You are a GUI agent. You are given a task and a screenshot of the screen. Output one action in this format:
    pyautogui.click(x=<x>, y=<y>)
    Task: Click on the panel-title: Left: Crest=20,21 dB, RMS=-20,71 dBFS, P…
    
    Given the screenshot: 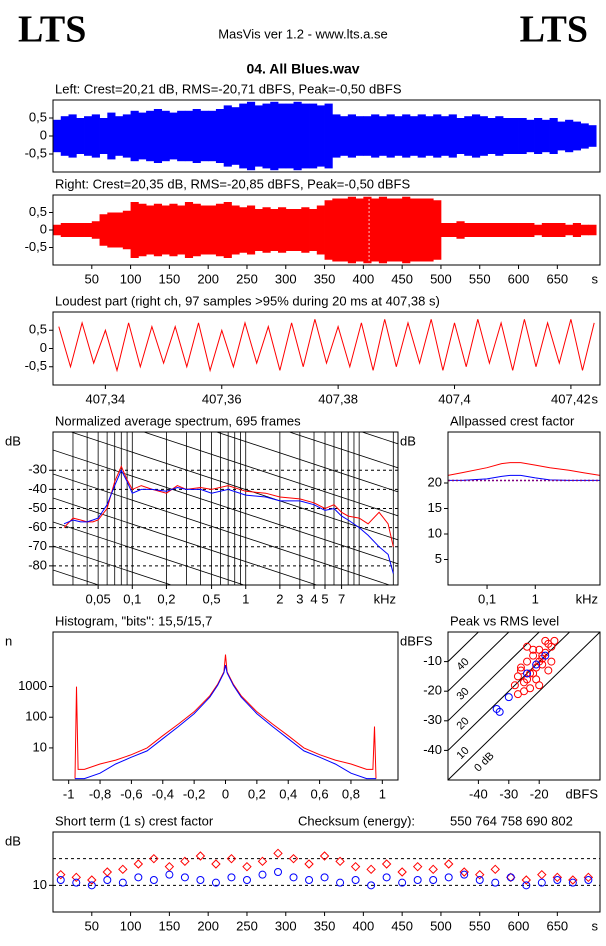 What is the action you would take?
    pyautogui.click(x=228, y=88)
    